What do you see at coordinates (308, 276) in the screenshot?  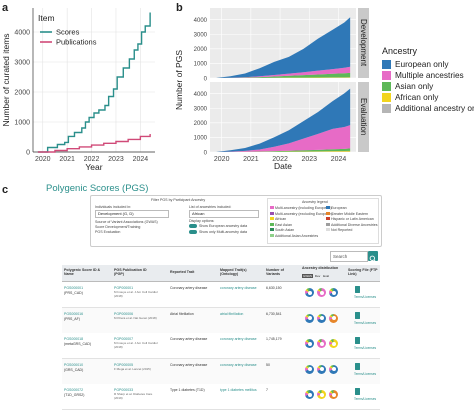 I see `tab-gwas: GWAS` at bounding box center [308, 276].